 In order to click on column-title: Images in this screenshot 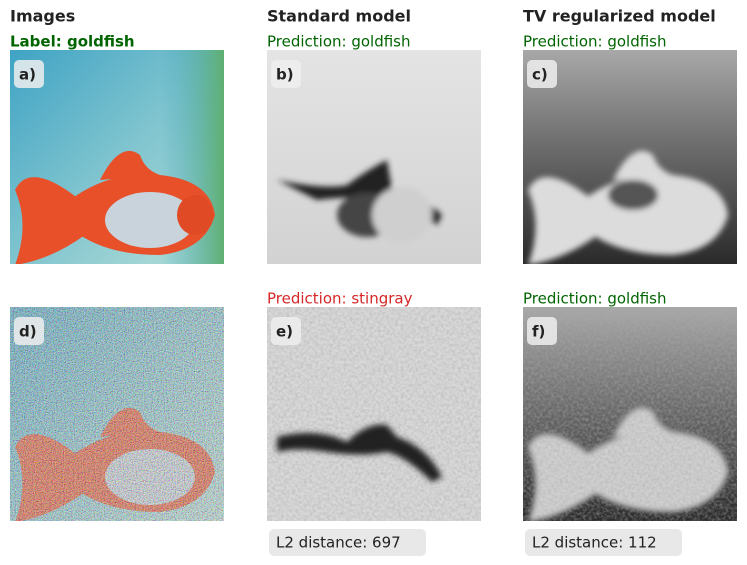, I will do `click(42, 16)`.